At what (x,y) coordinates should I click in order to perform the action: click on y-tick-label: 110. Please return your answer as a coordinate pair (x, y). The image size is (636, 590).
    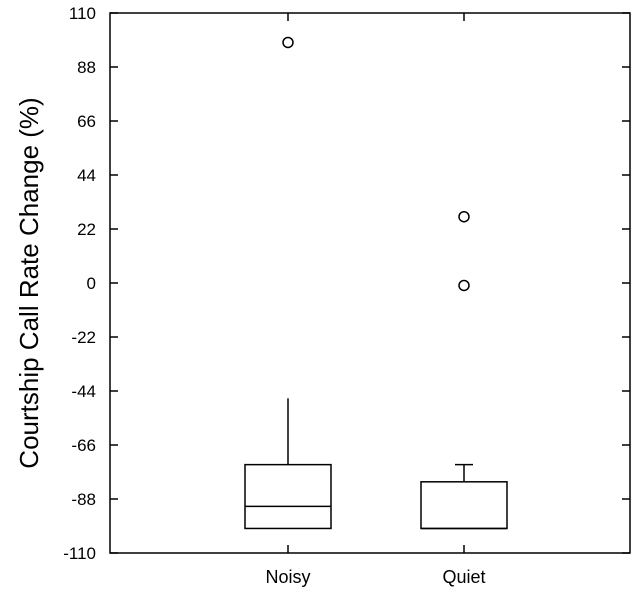
    Looking at the image, I should click on (82, 13).